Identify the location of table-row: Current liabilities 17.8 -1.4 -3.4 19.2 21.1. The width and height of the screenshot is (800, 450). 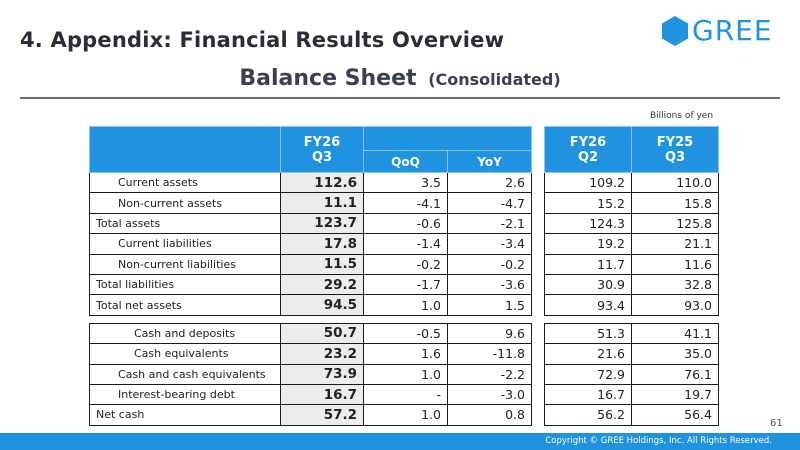
(404, 244).